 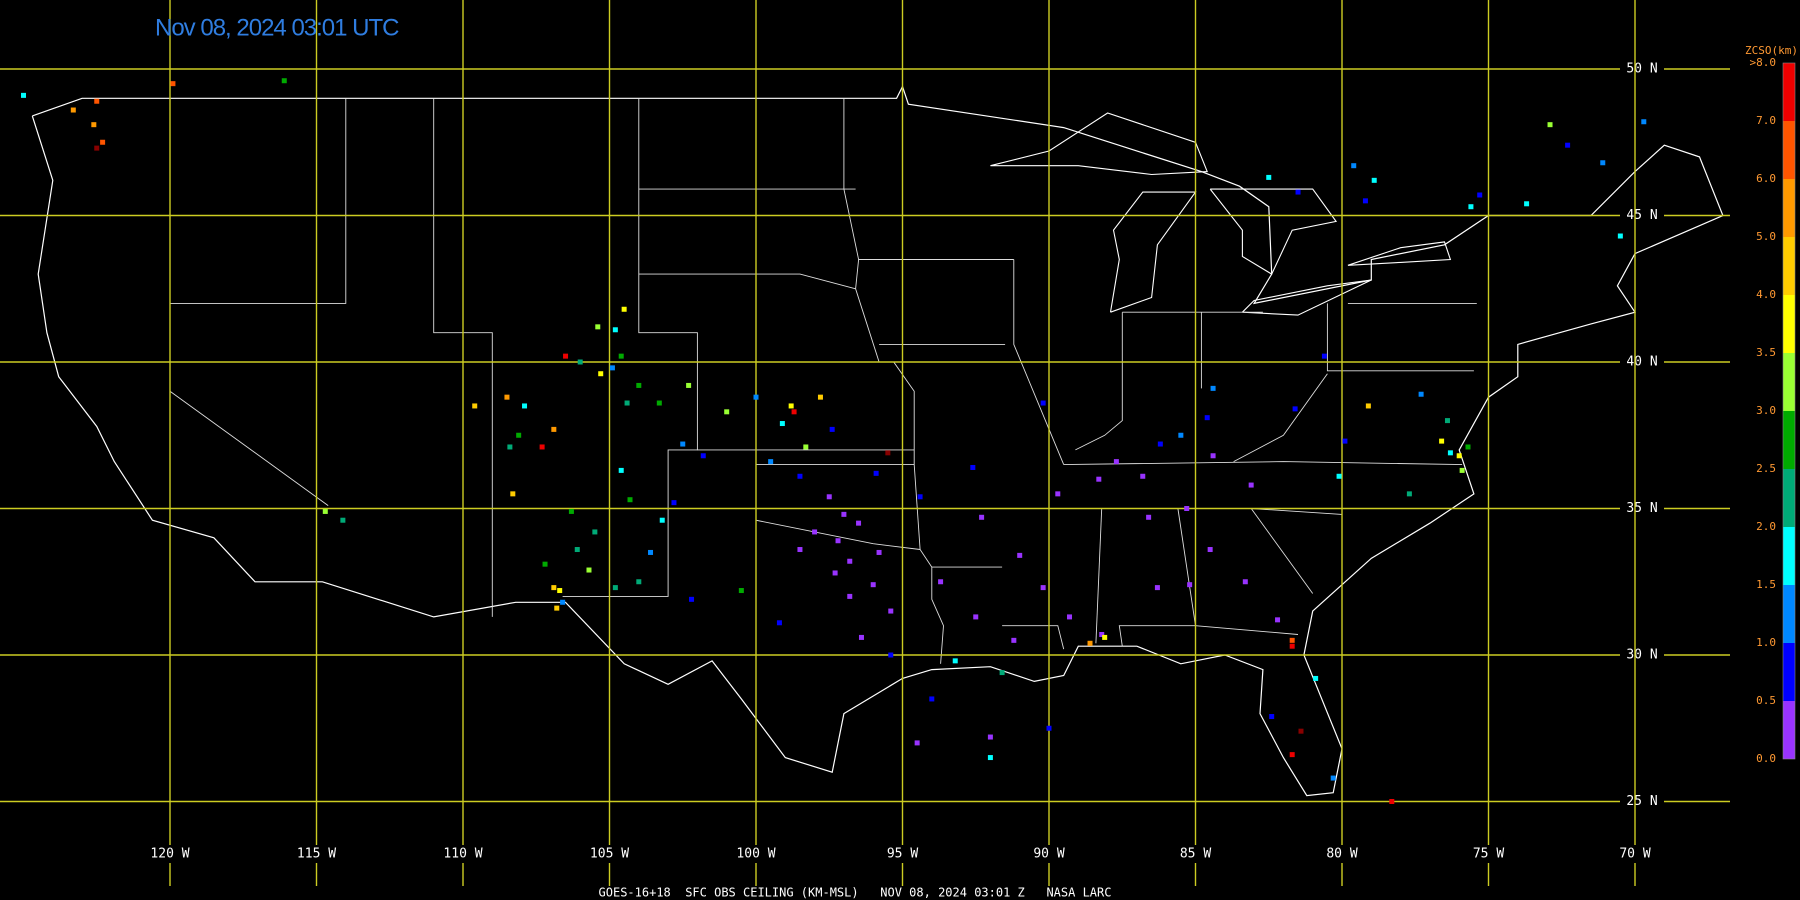 I want to click on latitude-label: 30 N, so click(x=1641, y=655).